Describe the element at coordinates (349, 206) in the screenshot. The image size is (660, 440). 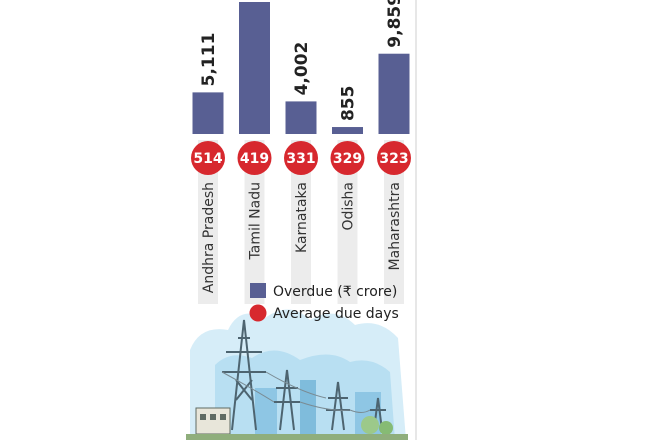
I see `category-label-odisha: Odisha` at that location.